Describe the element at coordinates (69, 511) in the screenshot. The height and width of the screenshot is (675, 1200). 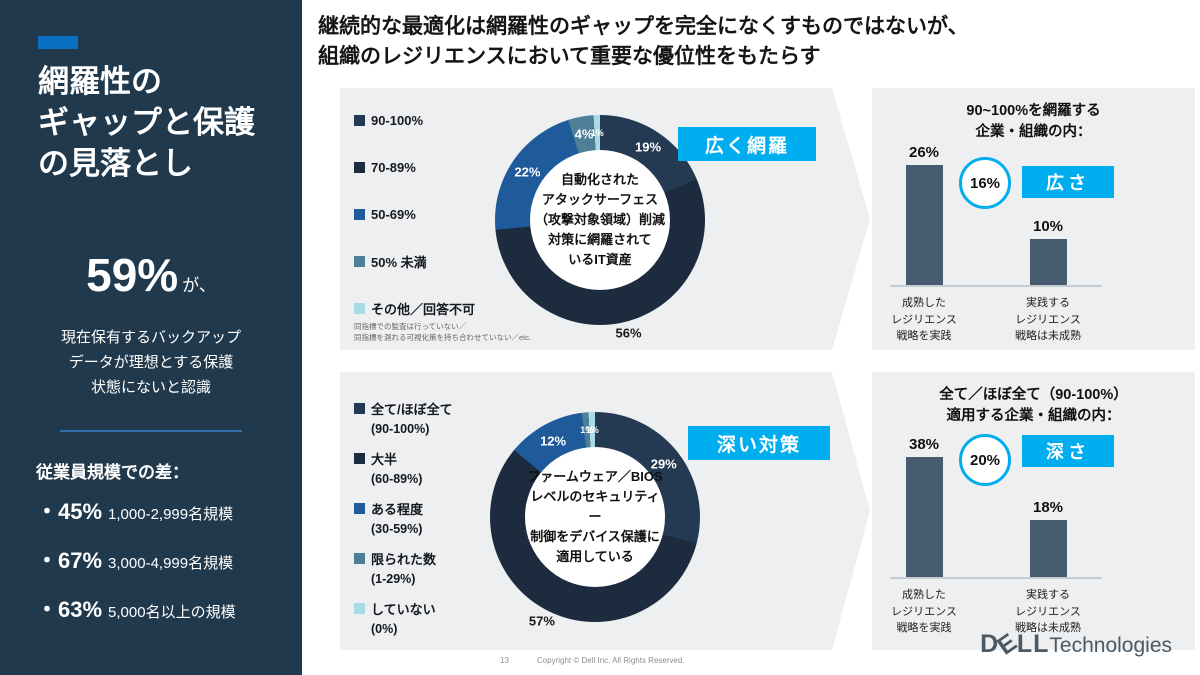
I see `diff-item-pct: ・45%` at that location.